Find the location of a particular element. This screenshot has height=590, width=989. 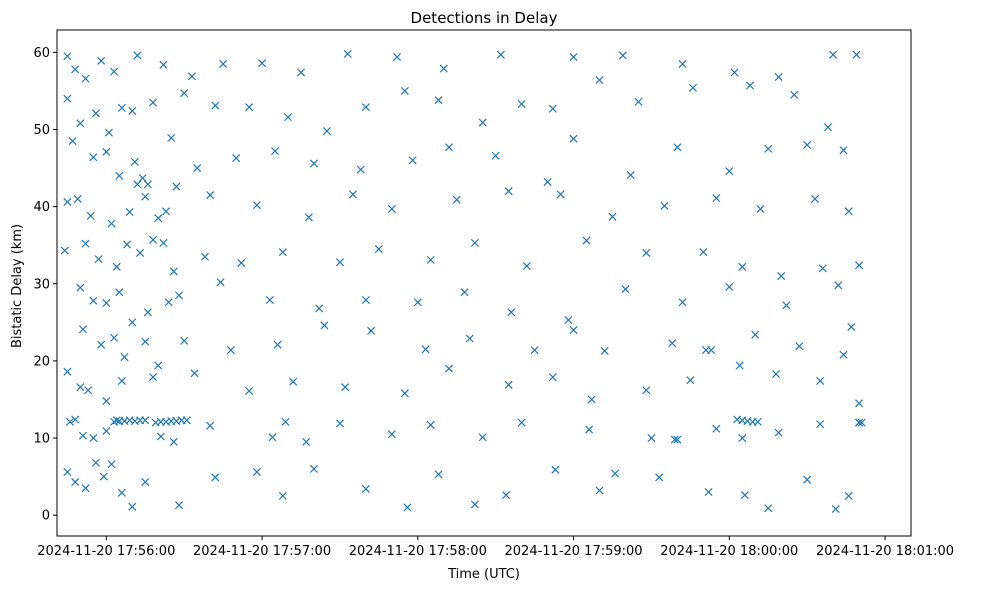

y-tick-label: 0 is located at coordinates (46, 516).